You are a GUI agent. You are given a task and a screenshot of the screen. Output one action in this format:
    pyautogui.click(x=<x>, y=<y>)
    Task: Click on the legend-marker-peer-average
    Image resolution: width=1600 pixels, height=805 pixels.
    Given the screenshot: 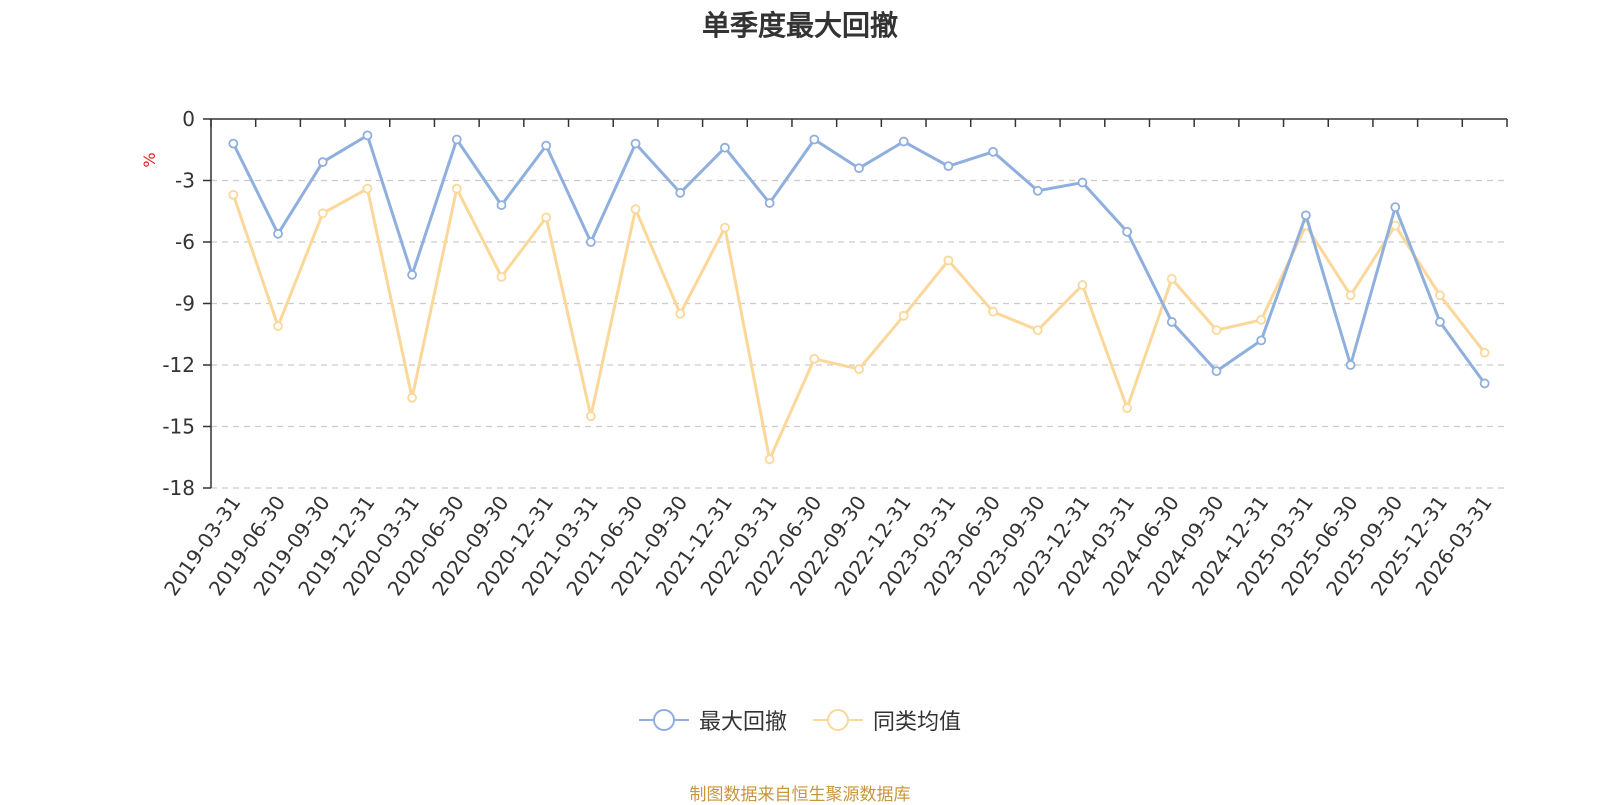 What is the action you would take?
    pyautogui.click(x=838, y=720)
    